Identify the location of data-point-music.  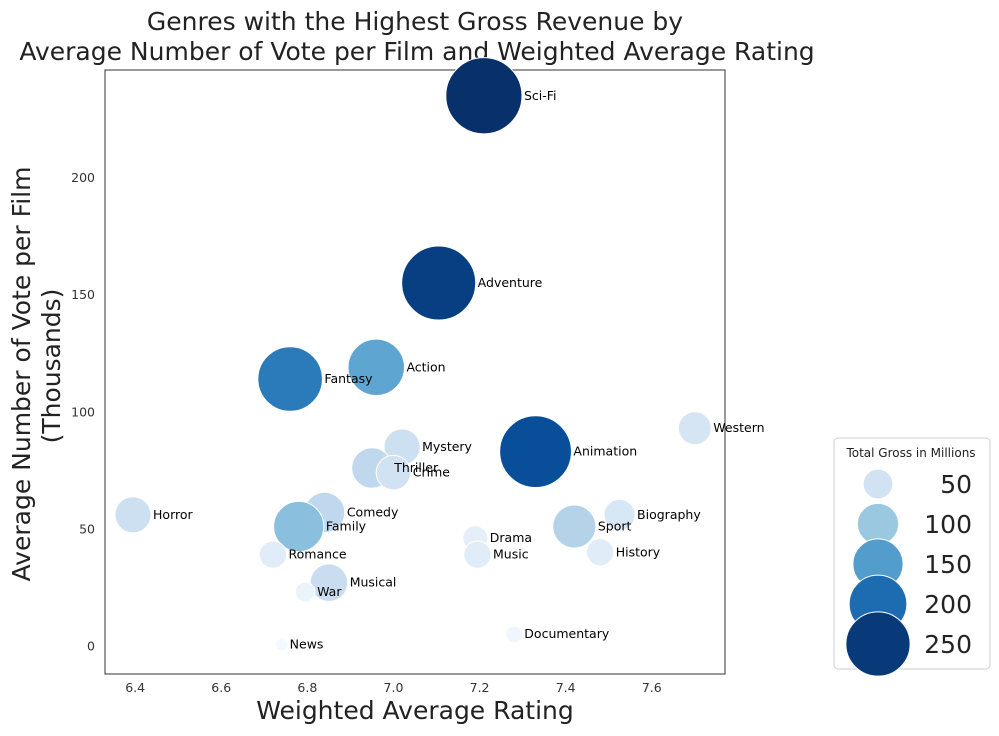
(477, 554).